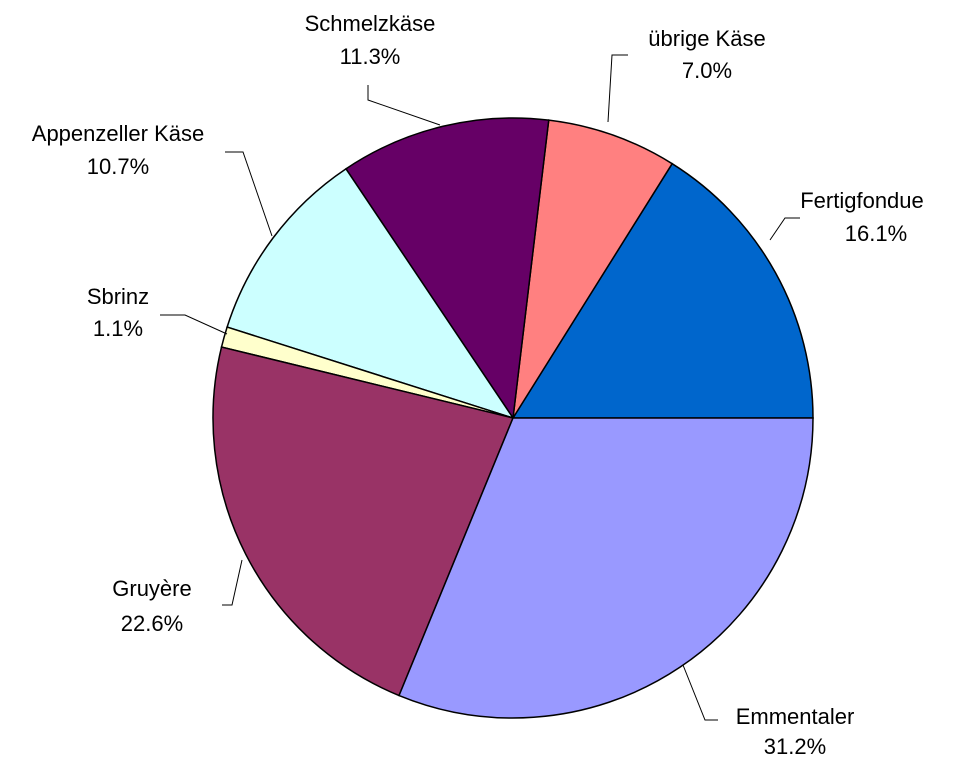 Image resolution: width=958 pixels, height=762 pixels. I want to click on slice-value: 16.1%, so click(876, 233).